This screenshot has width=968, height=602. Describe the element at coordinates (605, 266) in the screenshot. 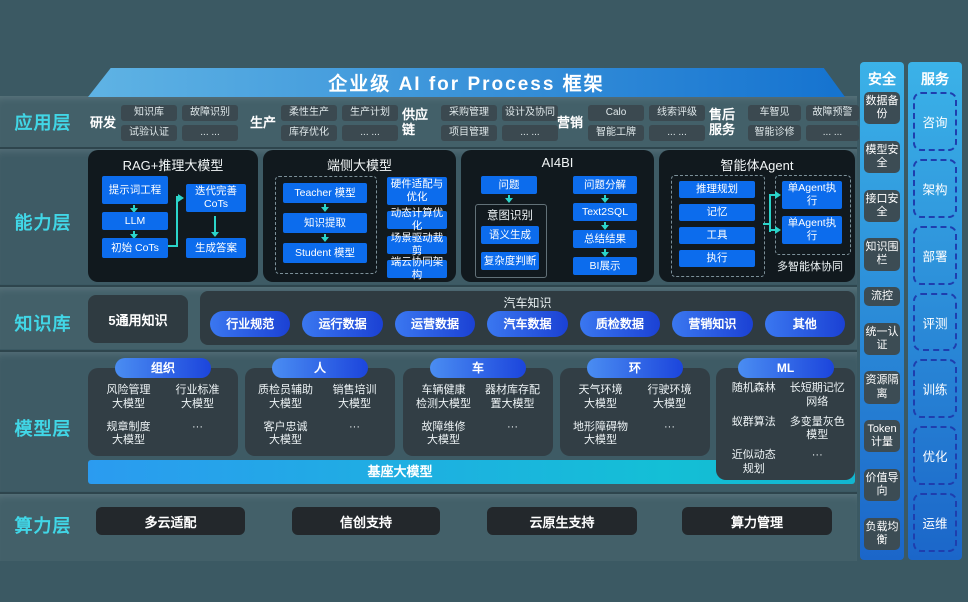

I see `bi-pipeline-box: BI展示` at that location.